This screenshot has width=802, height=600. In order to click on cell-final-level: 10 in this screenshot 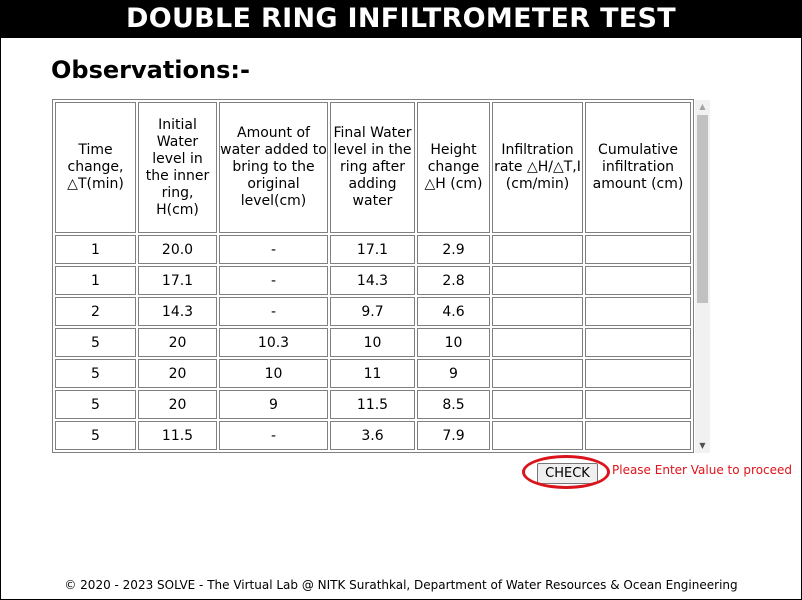, I will do `click(372, 342)`.